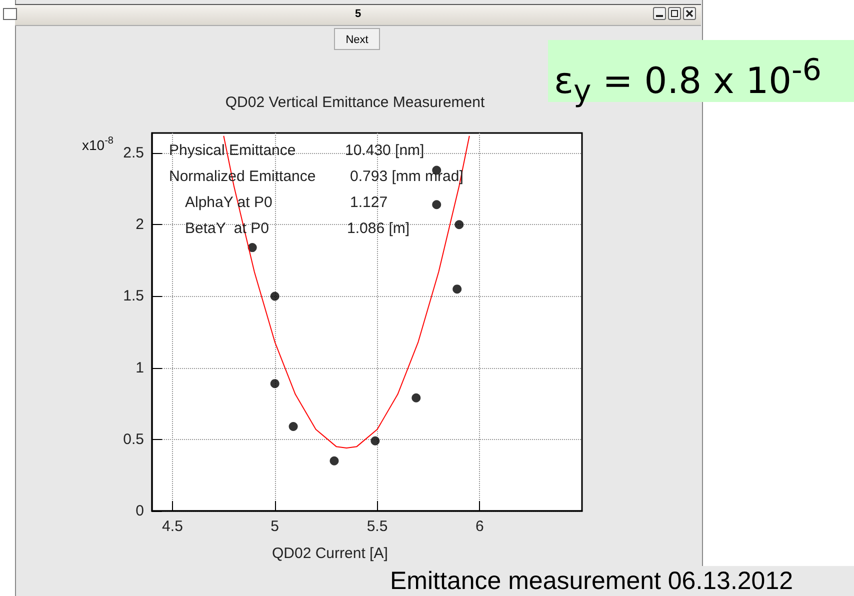 The width and height of the screenshot is (854, 596). What do you see at coordinates (384, 150) in the screenshot?
I see `annotation: 10.430 [nm]` at bounding box center [384, 150].